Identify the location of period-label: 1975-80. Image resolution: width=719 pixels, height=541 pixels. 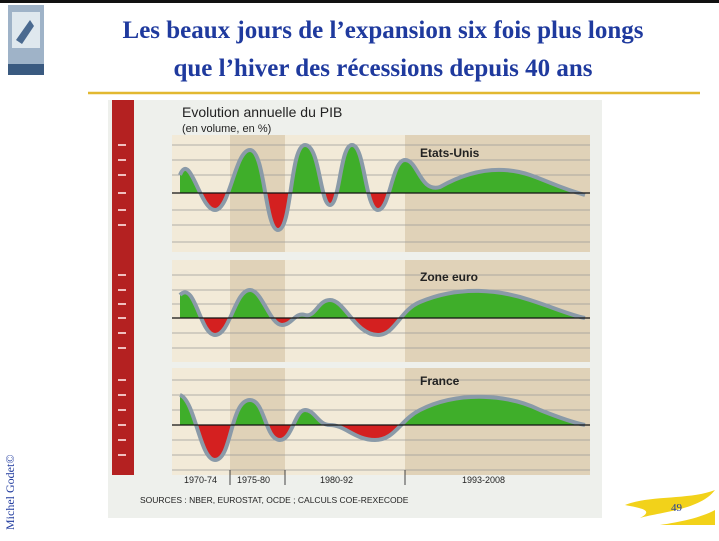
(253, 480).